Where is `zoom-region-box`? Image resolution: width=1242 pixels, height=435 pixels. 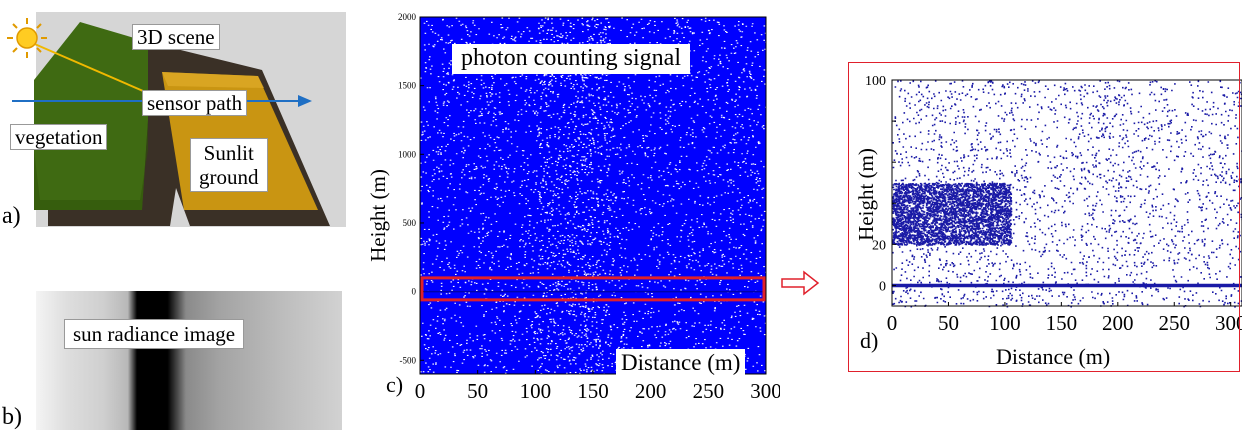
zoom-region-box is located at coordinates (593, 289).